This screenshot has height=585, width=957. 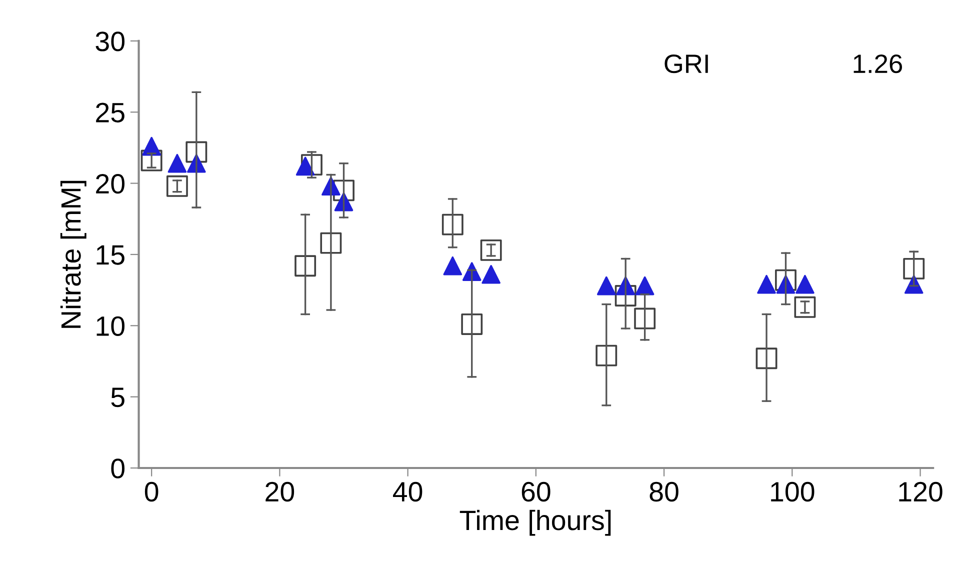 I want to click on y-tick-label: 25, so click(x=110, y=112).